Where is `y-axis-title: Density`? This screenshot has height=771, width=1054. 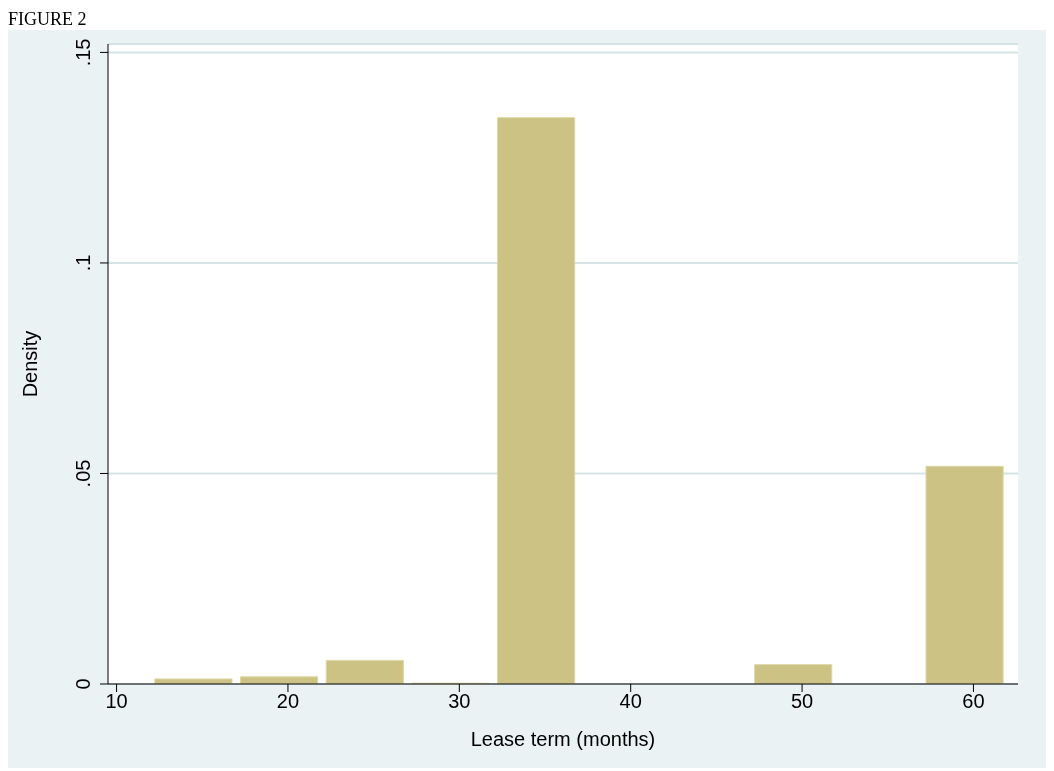 y-axis-title: Density is located at coordinates (30, 364).